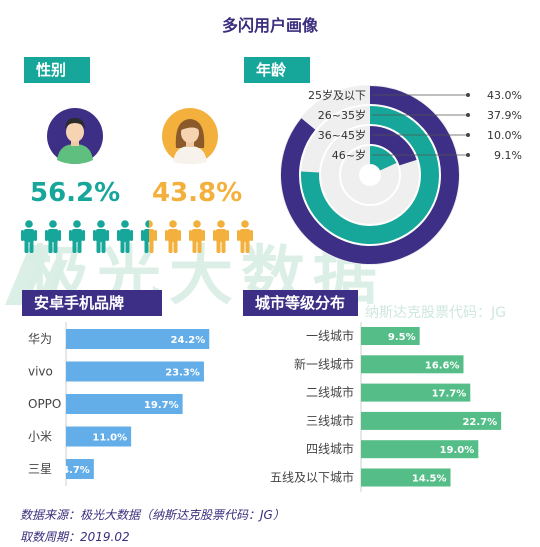 Image resolution: width=540 pixels, height=547 pixels. I want to click on brand-category-label: 三星, so click(40, 469).